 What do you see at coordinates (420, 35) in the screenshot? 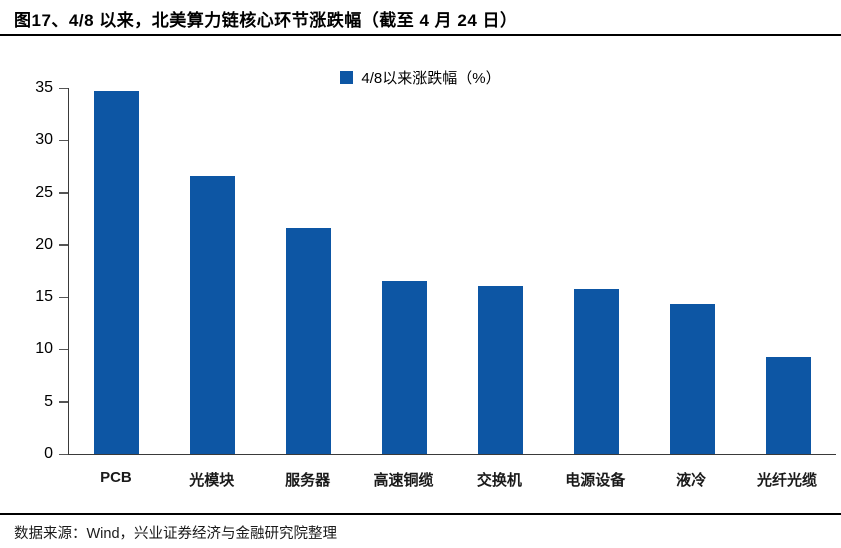
I see `title-divider-rule` at bounding box center [420, 35].